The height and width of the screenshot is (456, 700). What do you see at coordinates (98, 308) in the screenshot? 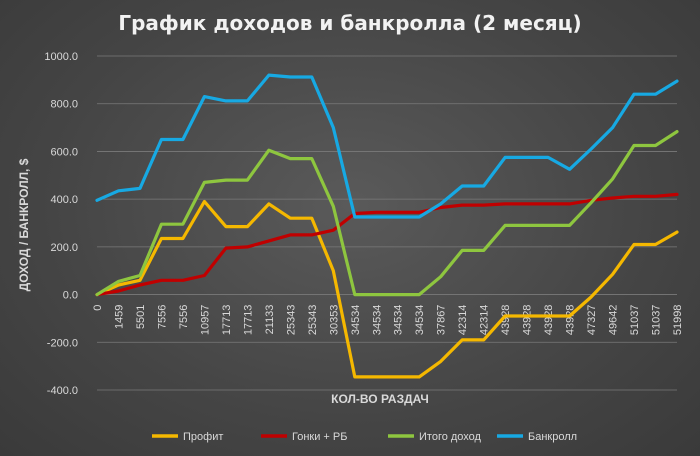
I see `x-tick-label: 0` at bounding box center [98, 308].